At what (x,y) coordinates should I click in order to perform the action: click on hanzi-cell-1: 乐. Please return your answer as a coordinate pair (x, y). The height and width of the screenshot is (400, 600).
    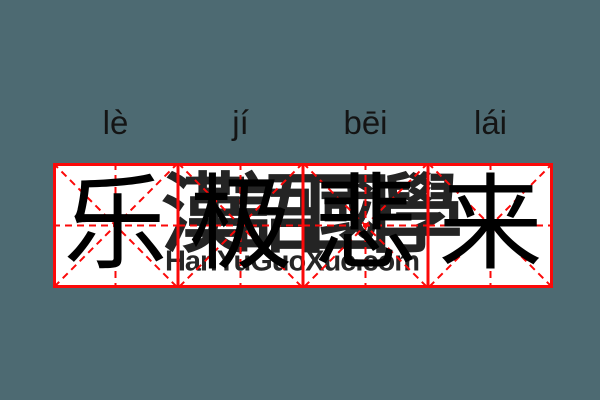
    Looking at the image, I should click on (115, 225).